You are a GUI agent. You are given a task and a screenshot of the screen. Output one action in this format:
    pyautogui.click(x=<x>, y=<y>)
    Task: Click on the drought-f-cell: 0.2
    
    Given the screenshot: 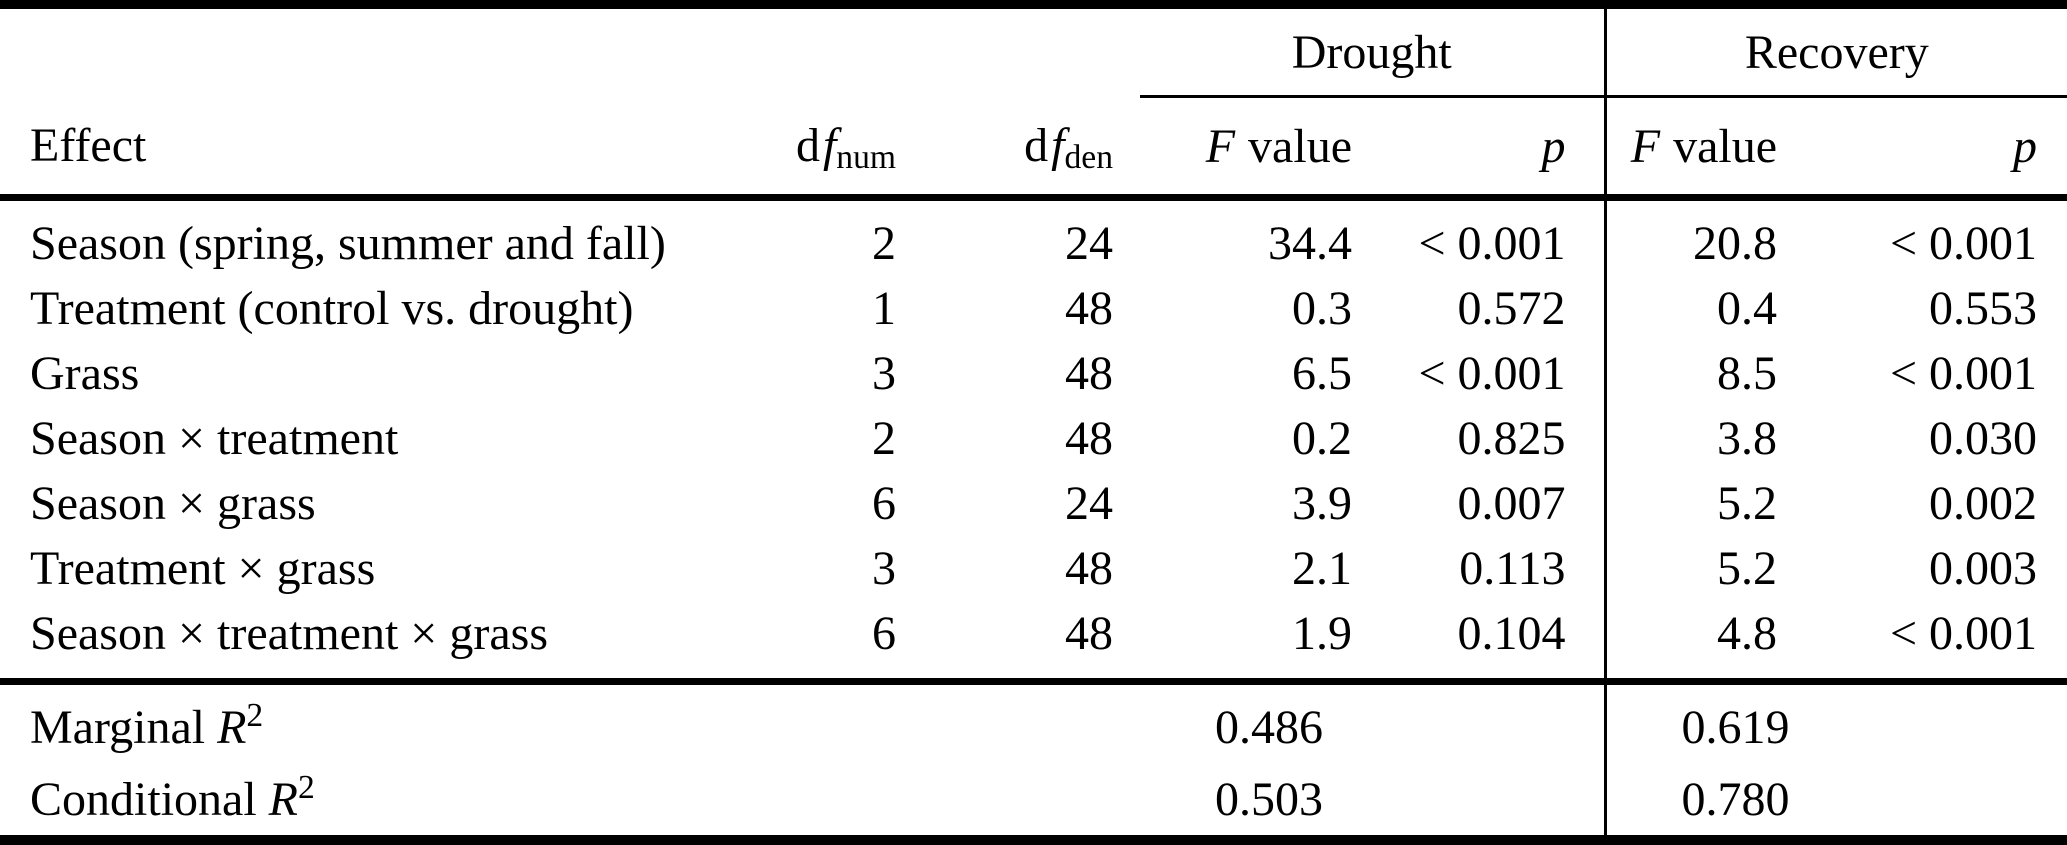 What is the action you would take?
    pyautogui.click(x=1322, y=438)
    